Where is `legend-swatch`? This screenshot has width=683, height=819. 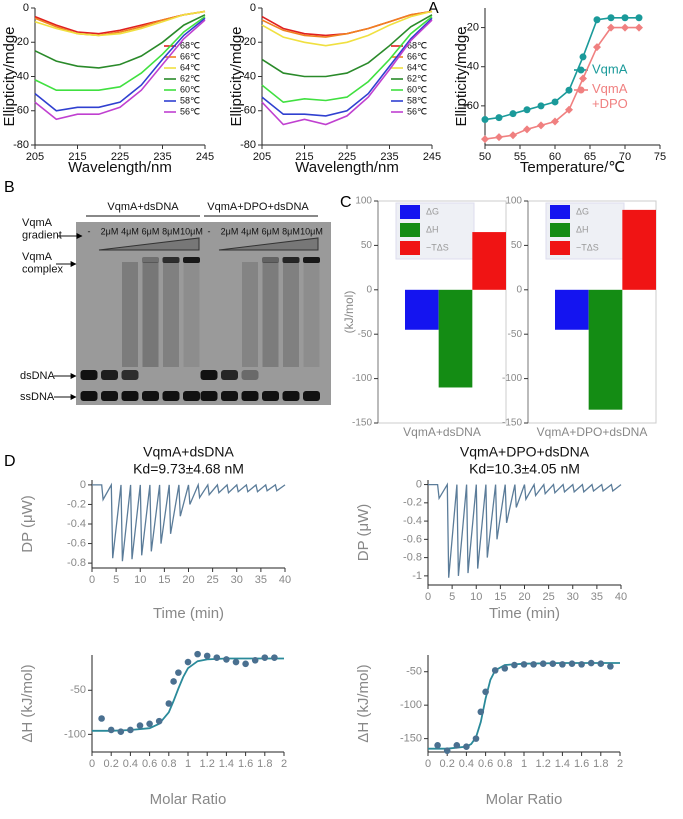
legend-swatch is located at coordinates (410, 248).